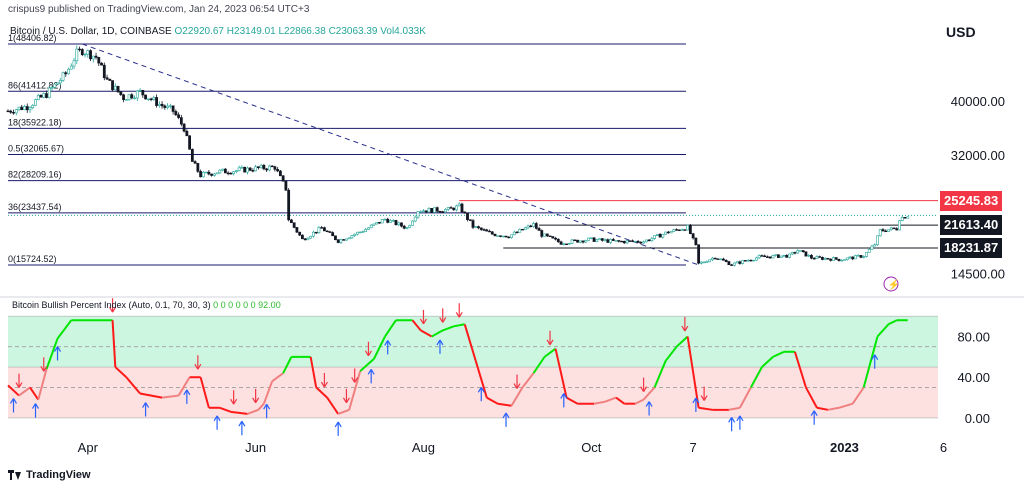 This screenshot has width=1024, height=489. What do you see at coordinates (591, 447) in the screenshot?
I see `time-axis-tick: Oct` at bounding box center [591, 447].